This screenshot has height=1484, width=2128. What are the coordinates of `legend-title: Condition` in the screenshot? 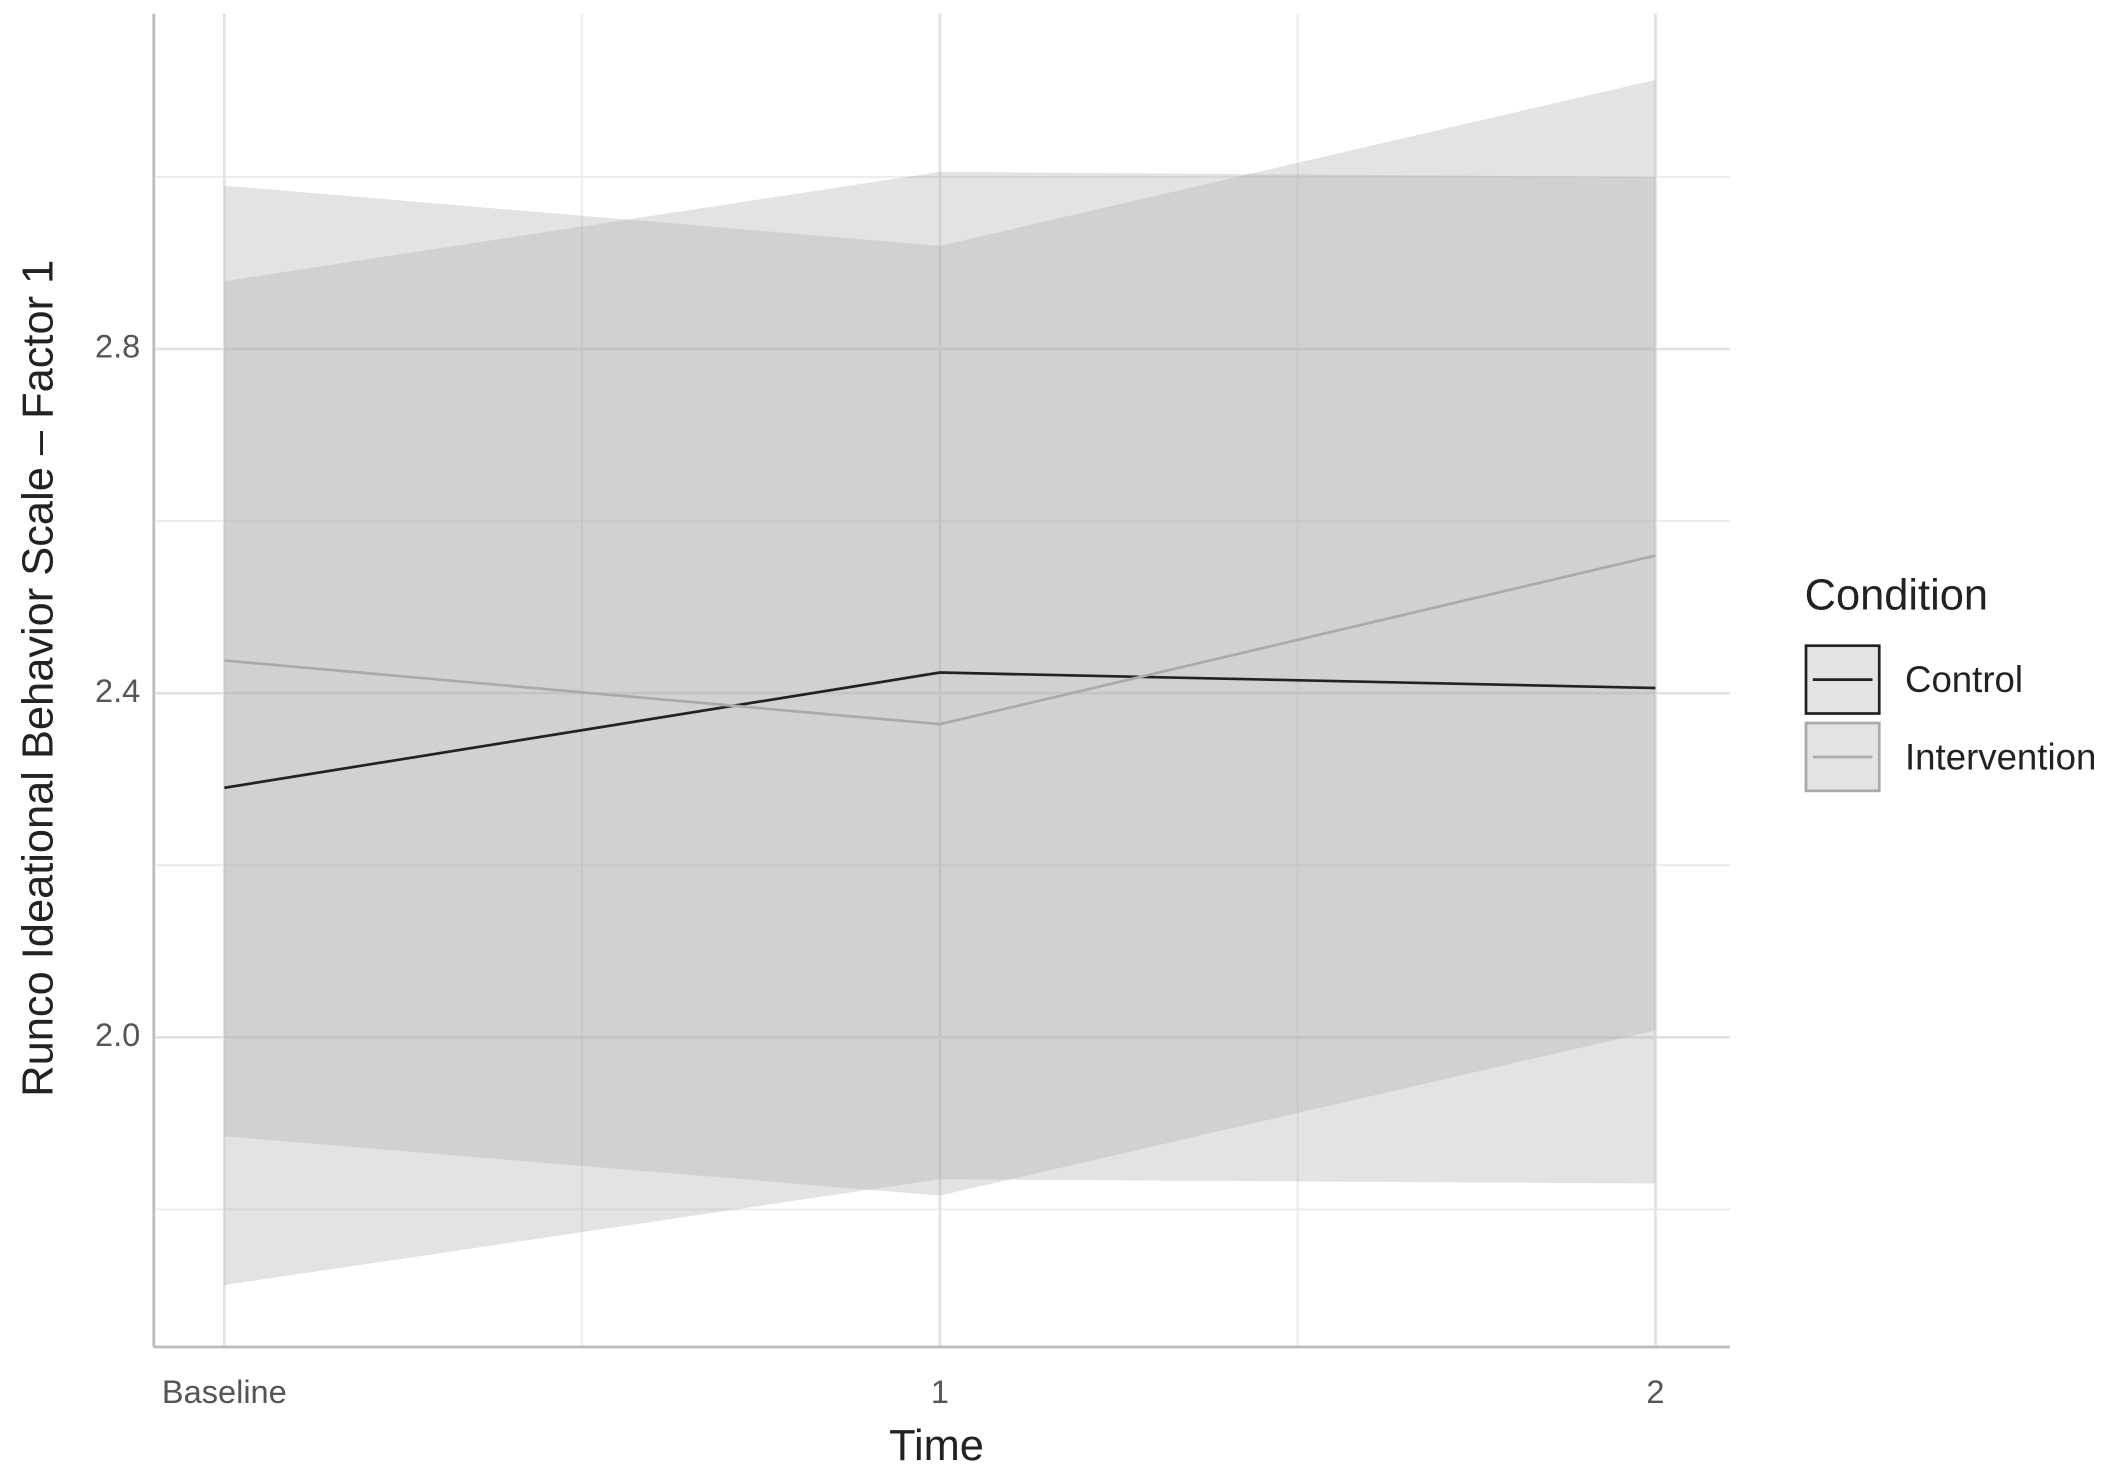 It's located at (1896, 596).